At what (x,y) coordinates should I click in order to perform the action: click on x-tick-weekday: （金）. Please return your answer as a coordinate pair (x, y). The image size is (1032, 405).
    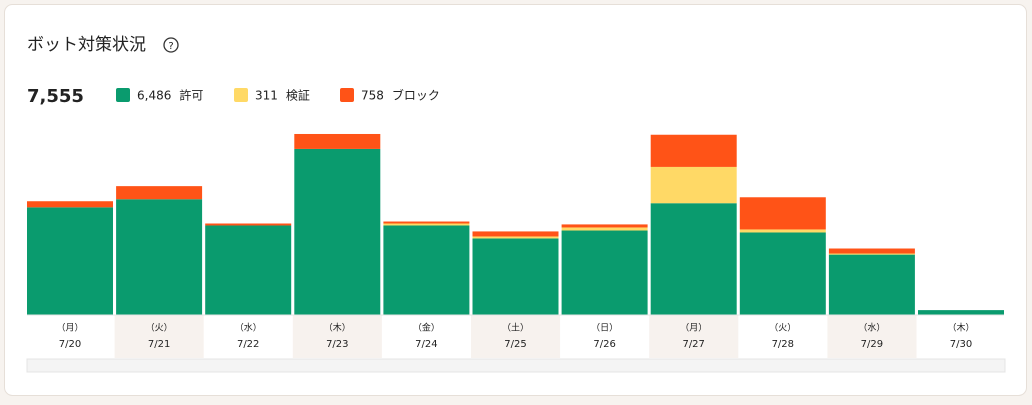
    Looking at the image, I should click on (426, 328).